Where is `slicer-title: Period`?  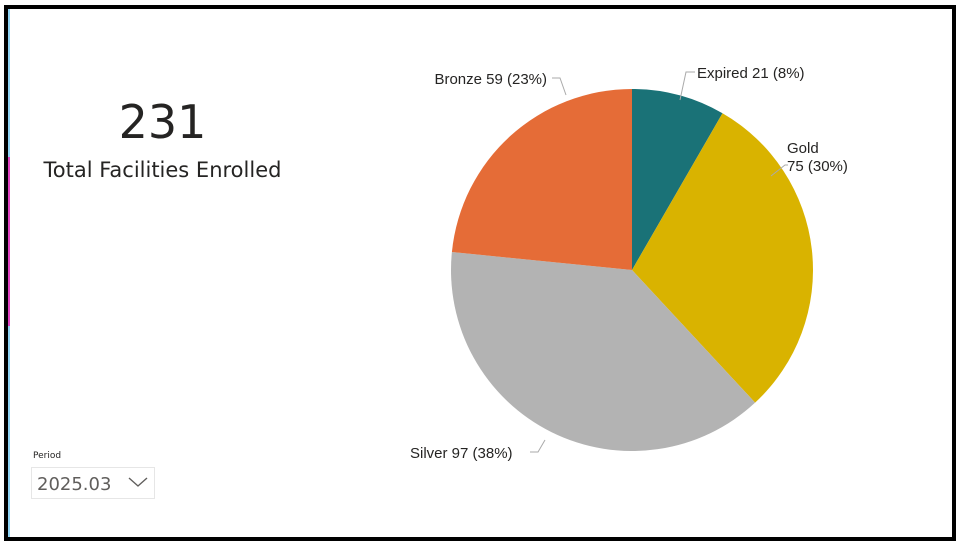 slicer-title: Period is located at coordinates (47, 456).